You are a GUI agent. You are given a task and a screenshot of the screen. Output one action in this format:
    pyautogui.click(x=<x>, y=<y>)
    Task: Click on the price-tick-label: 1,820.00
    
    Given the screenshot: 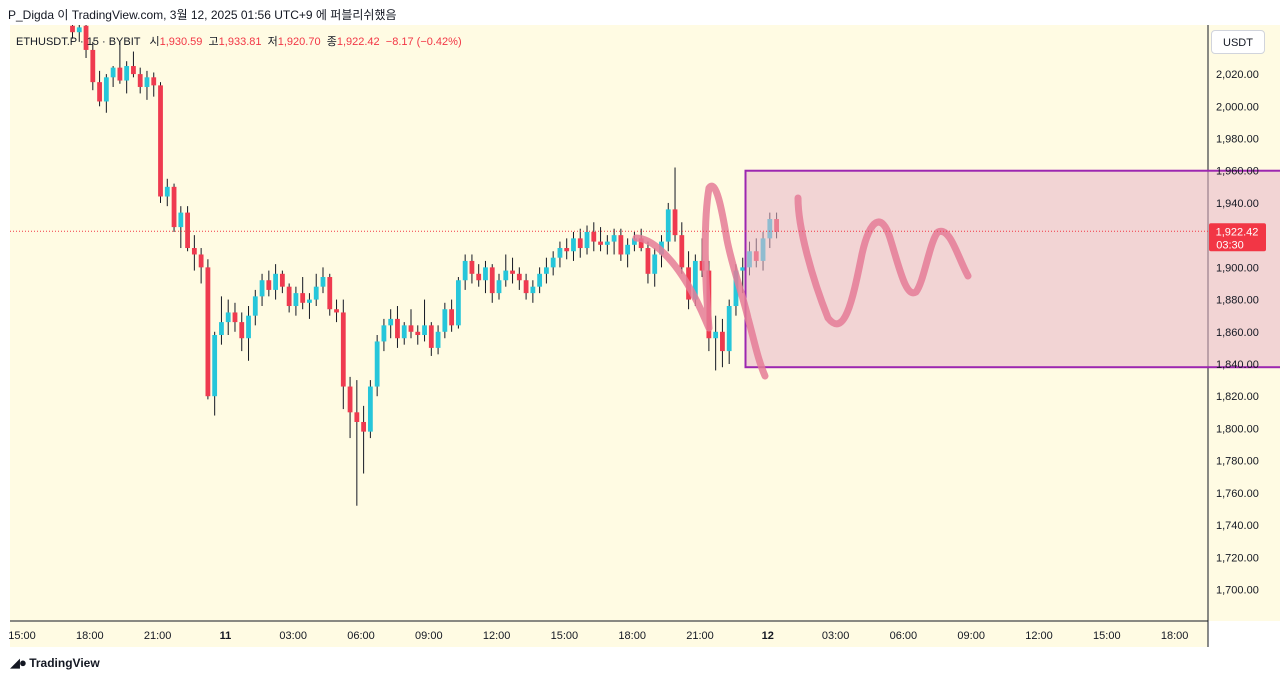 What is the action you would take?
    pyautogui.click(x=1237, y=397)
    